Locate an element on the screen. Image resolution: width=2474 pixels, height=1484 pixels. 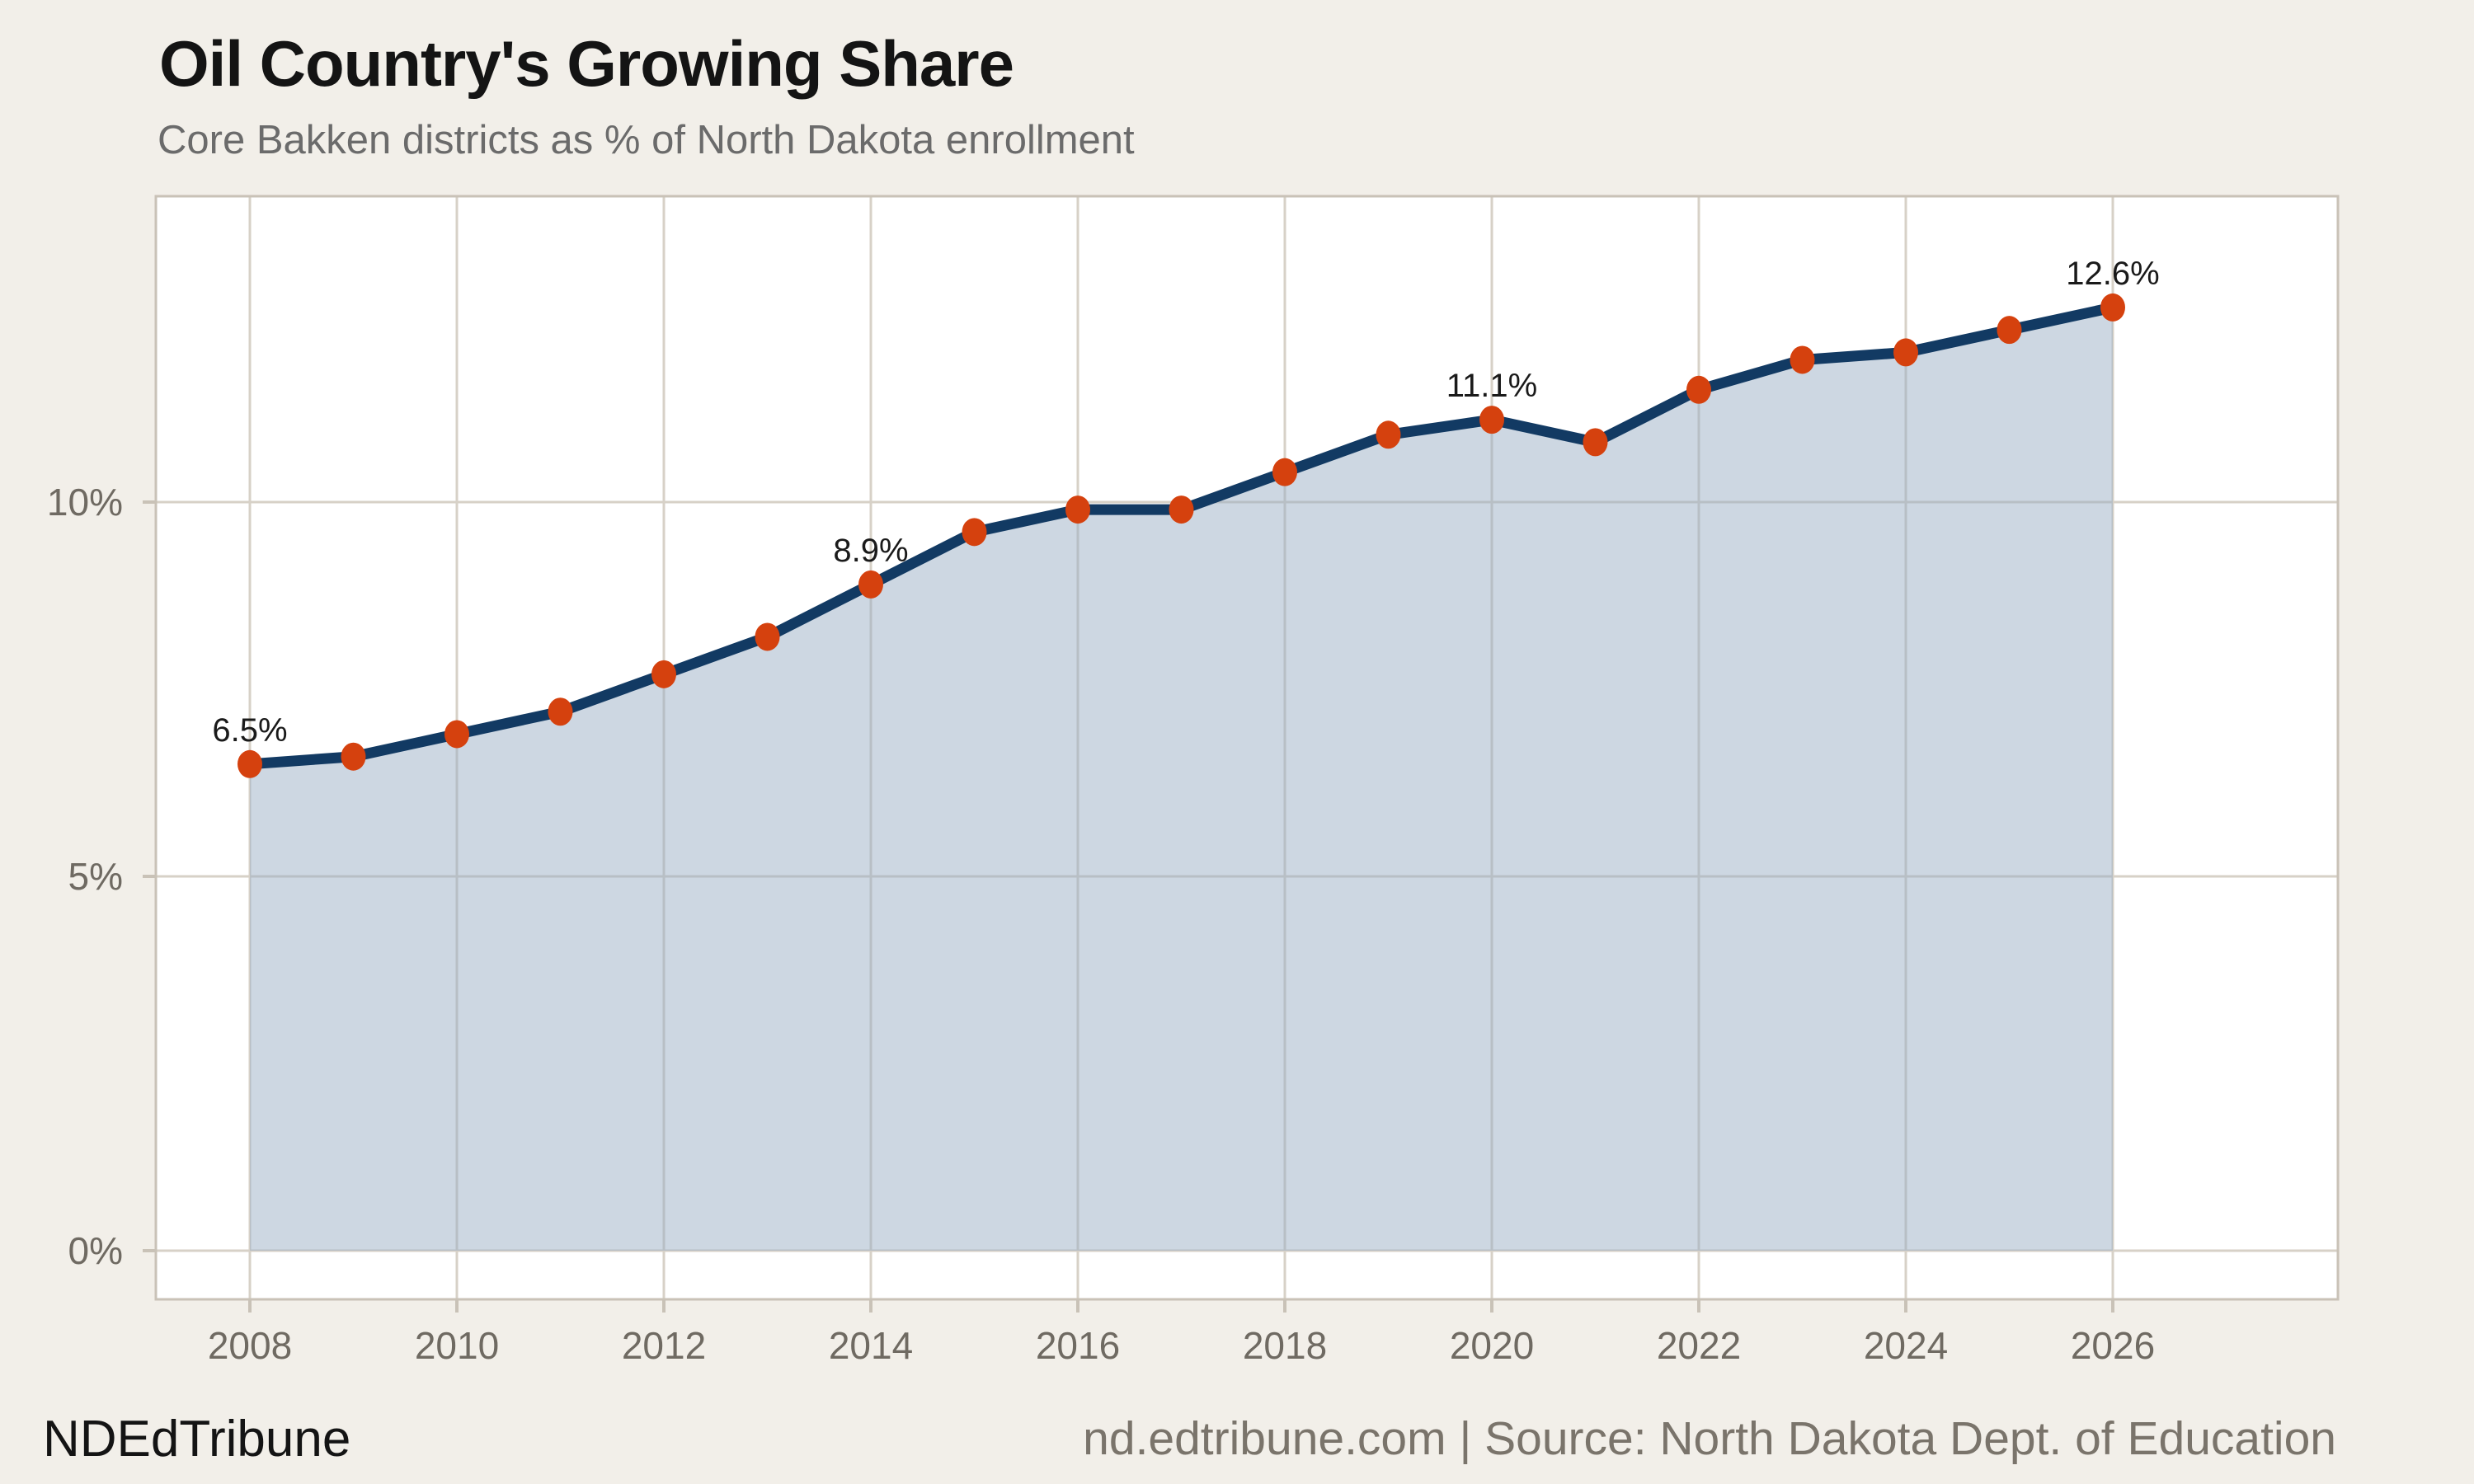
x-axis-label-2018: 2018 is located at coordinates (1285, 1345).